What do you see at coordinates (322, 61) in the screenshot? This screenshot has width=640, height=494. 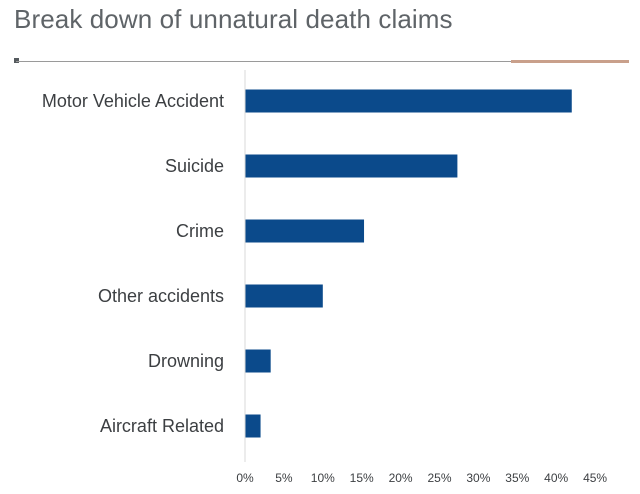 I see `title-rule` at bounding box center [322, 61].